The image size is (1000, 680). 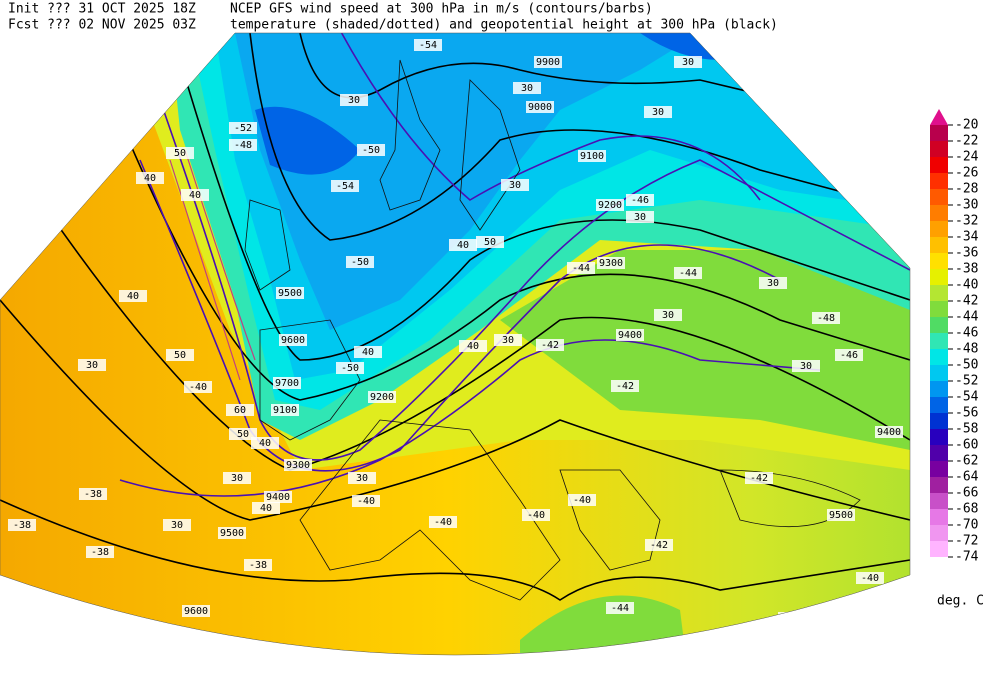 I want to click on map-label: -50, so click(x=350, y=368).